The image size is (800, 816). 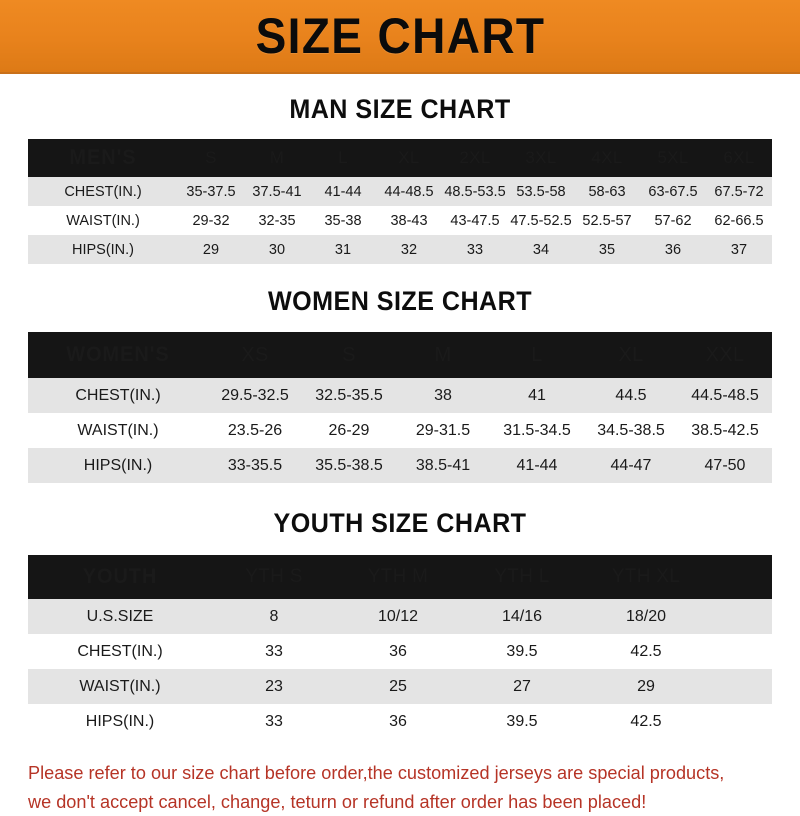 What do you see at coordinates (255, 354) in the screenshot?
I see `women-col-0: XS` at bounding box center [255, 354].